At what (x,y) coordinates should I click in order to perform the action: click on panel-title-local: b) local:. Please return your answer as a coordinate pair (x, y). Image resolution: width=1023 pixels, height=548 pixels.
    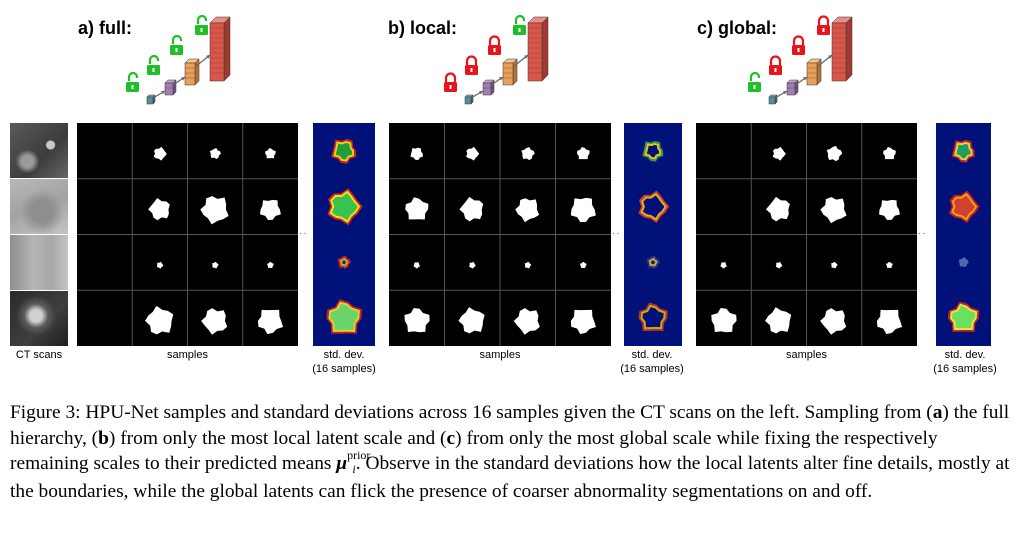
    Looking at the image, I should click on (423, 28).